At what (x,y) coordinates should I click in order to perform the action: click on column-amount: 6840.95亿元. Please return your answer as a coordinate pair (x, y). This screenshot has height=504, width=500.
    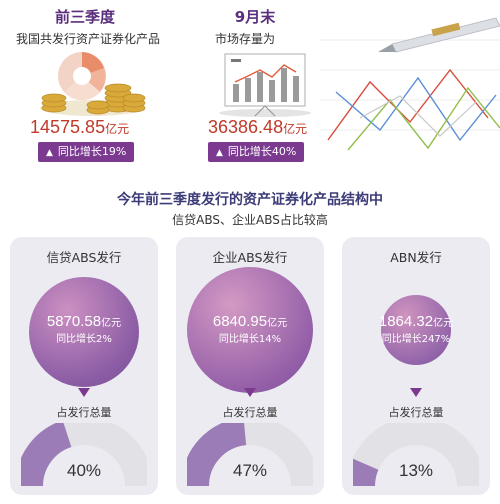
    Looking at the image, I should click on (250, 321).